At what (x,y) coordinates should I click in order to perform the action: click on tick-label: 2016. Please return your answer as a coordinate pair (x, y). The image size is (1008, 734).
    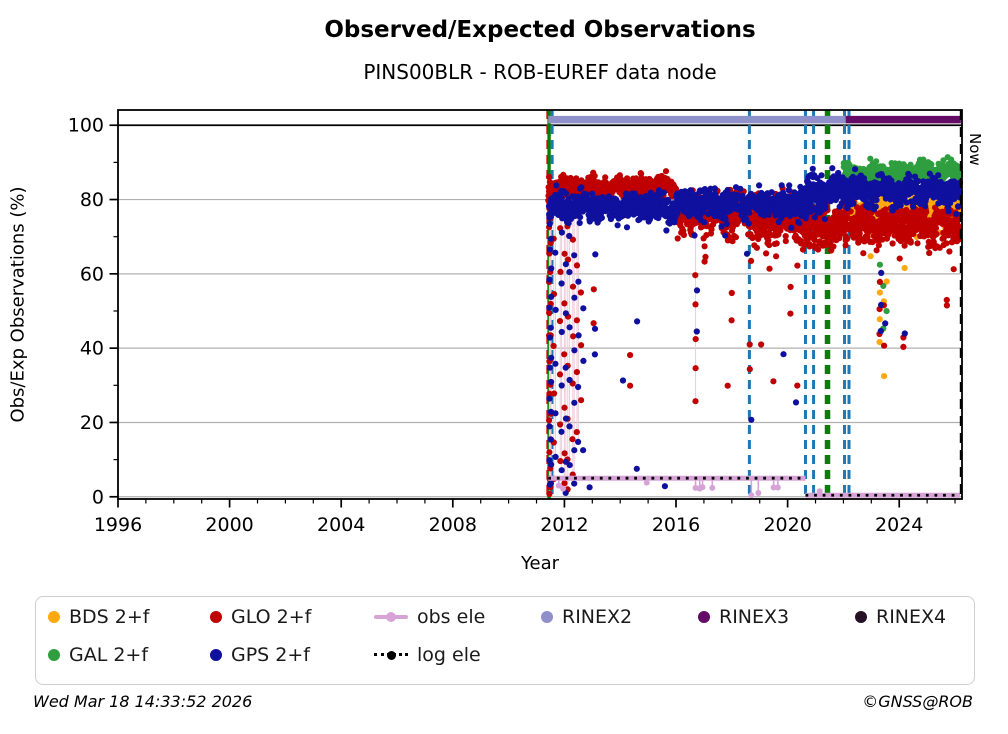
    Looking at the image, I should click on (676, 525).